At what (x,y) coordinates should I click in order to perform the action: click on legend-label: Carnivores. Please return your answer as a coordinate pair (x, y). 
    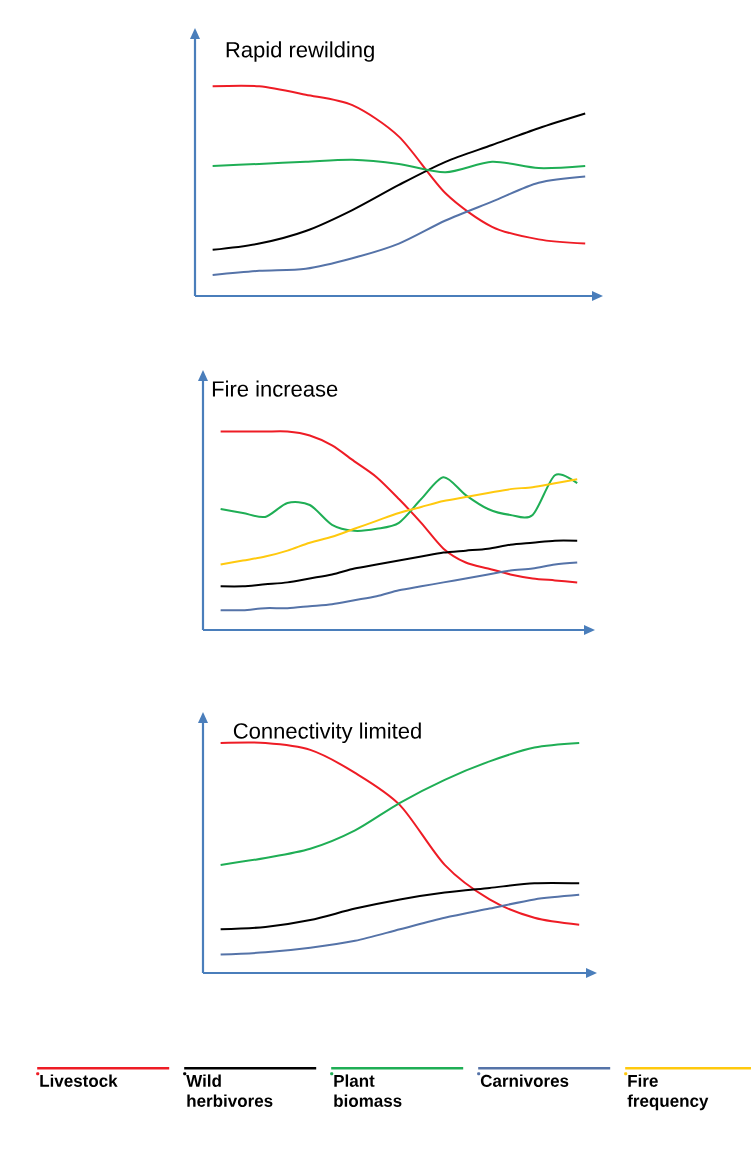
    Looking at the image, I should click on (524, 1080).